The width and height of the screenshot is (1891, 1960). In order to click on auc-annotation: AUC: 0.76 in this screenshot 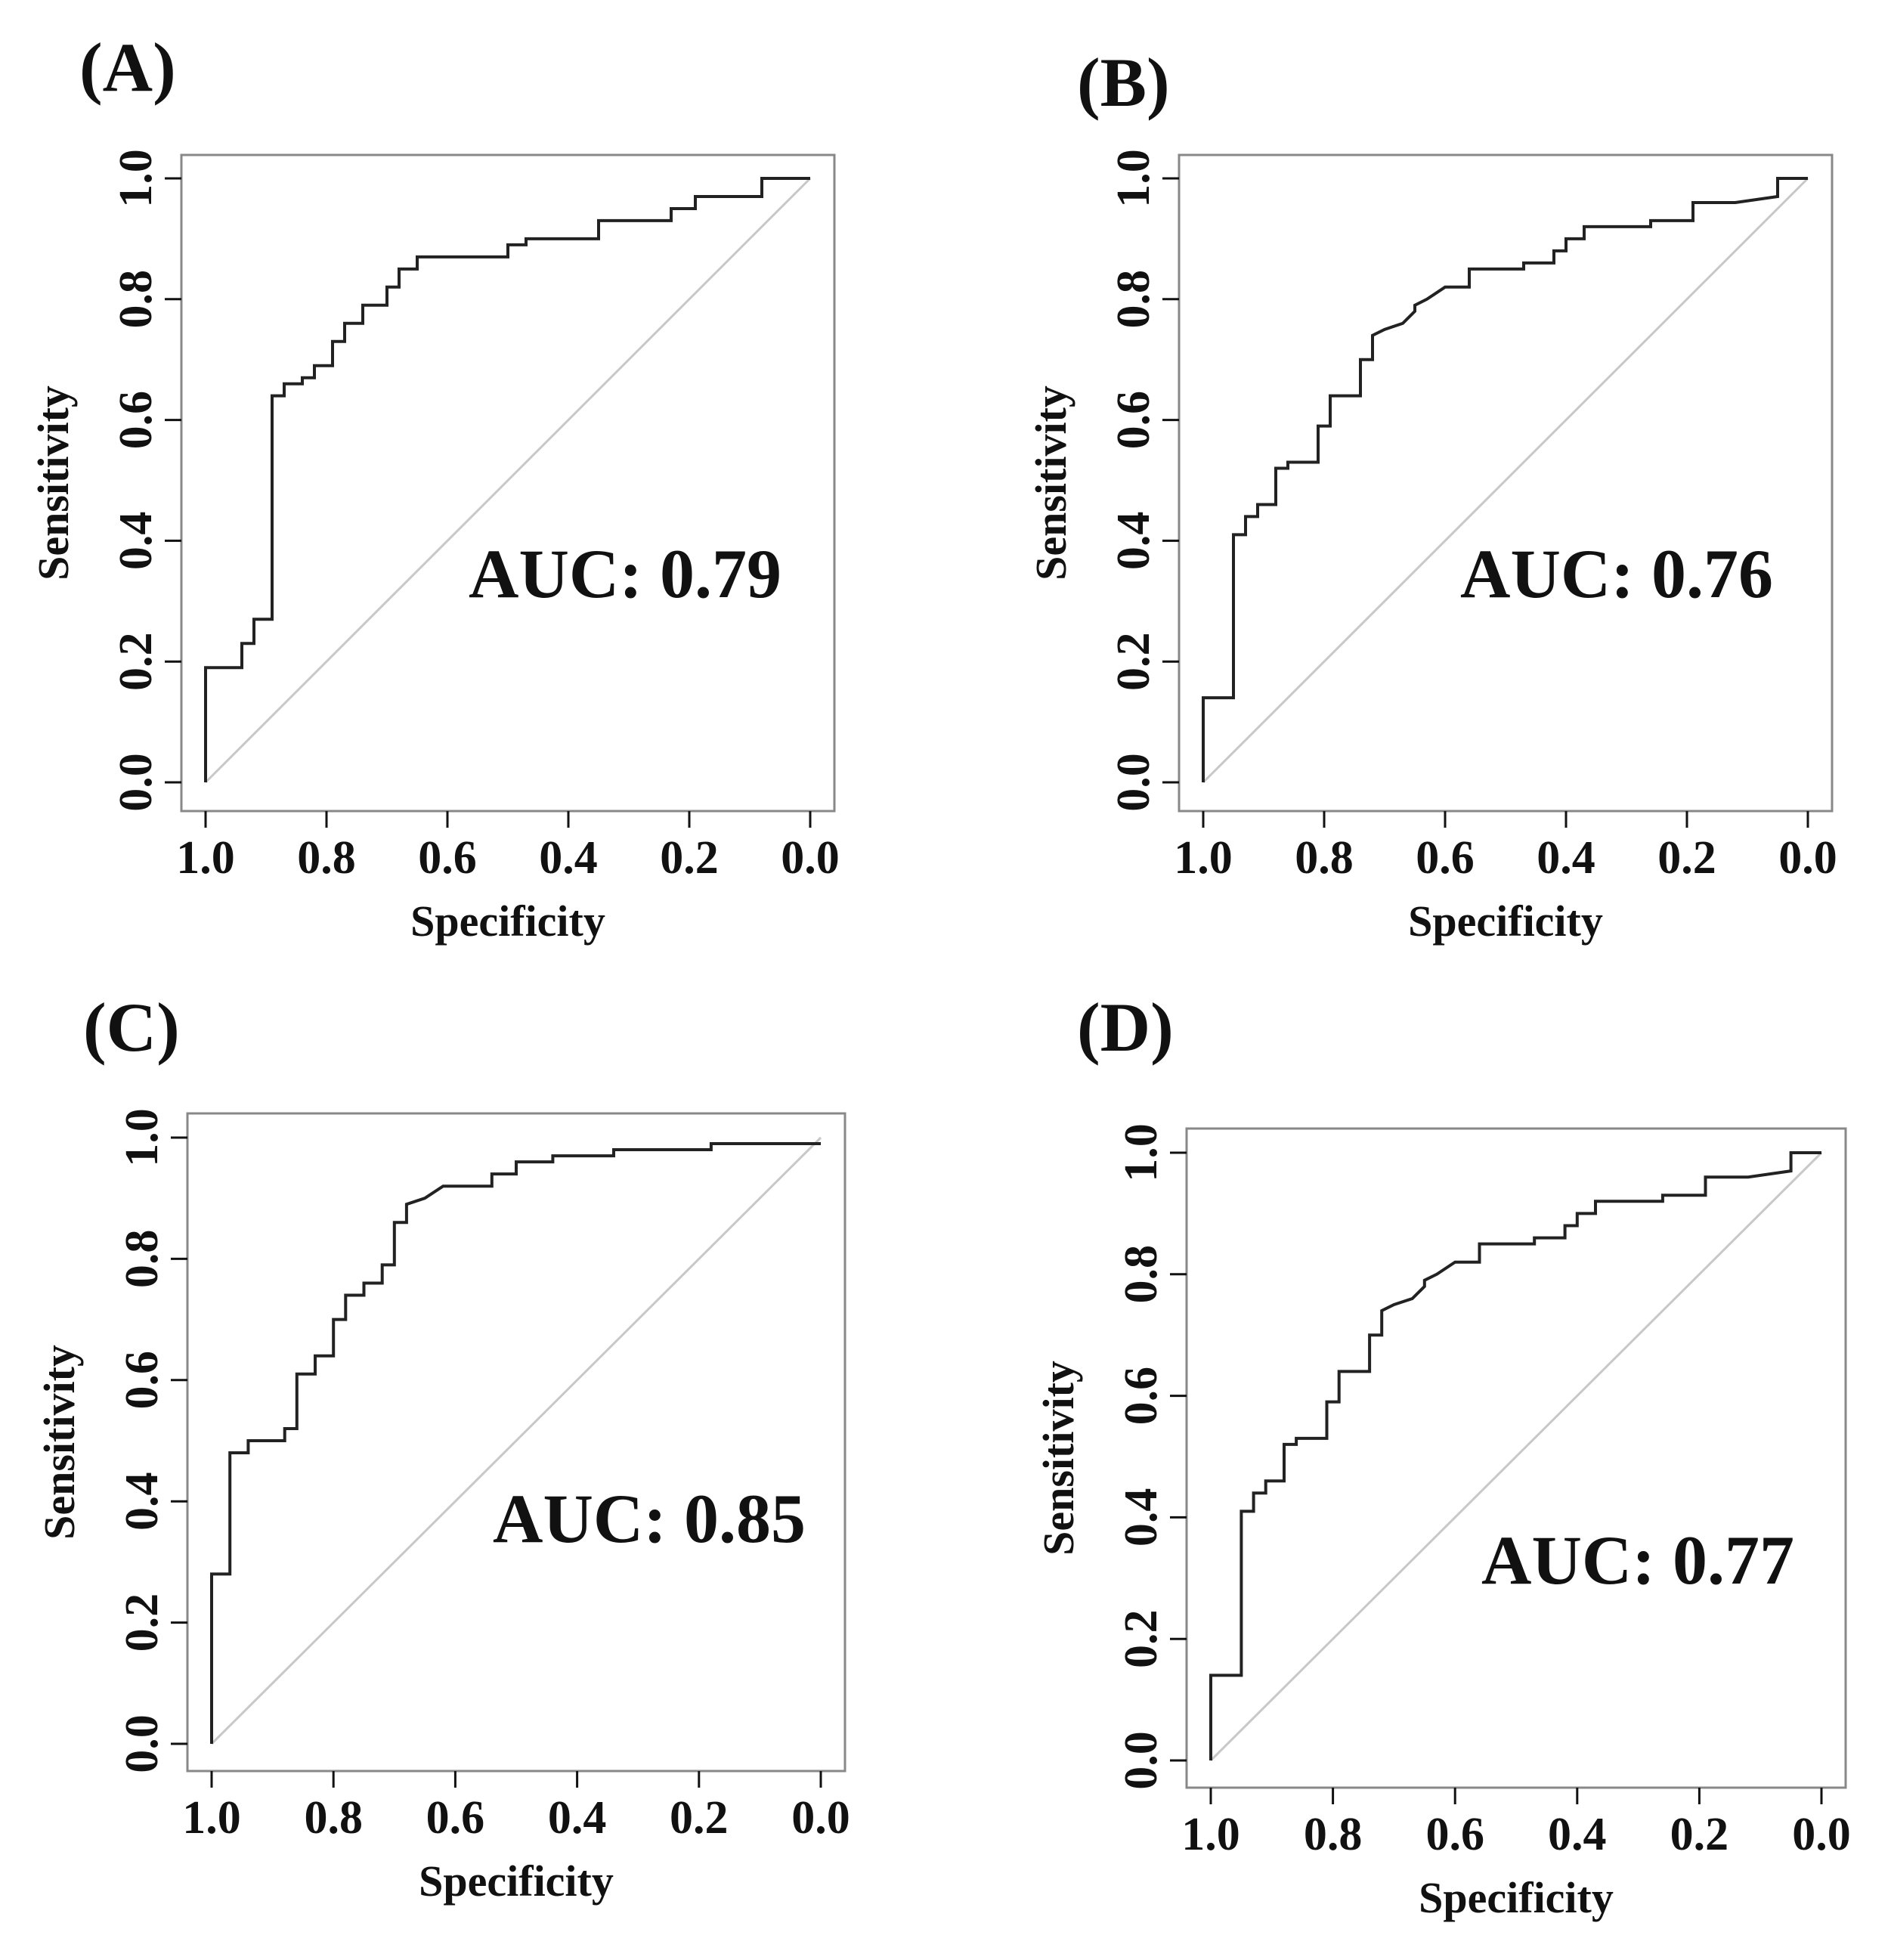, I will do `click(1617, 573)`.